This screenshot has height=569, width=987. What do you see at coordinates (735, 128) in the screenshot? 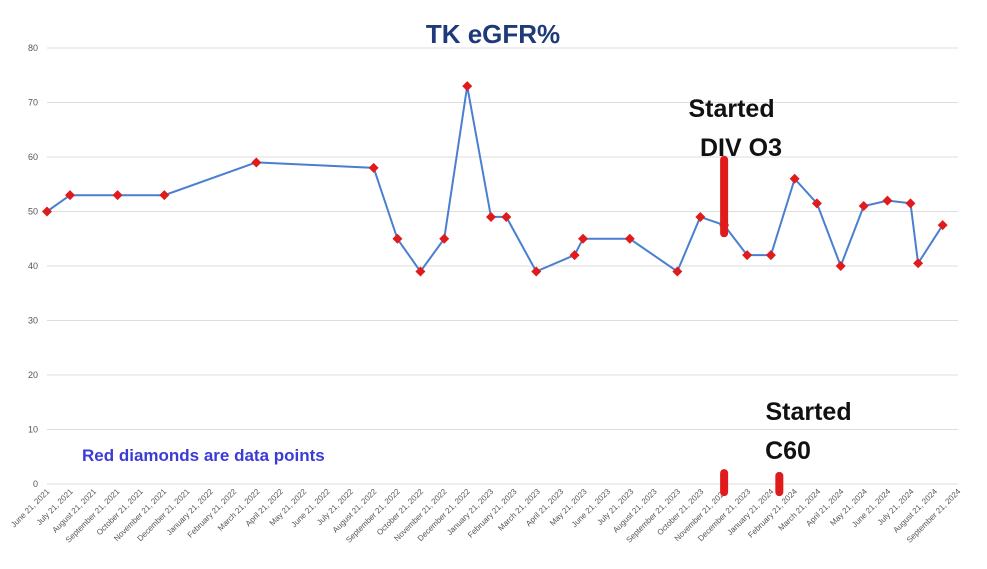
I see `annotation-div-o3: Started DIV O3` at bounding box center [735, 128].